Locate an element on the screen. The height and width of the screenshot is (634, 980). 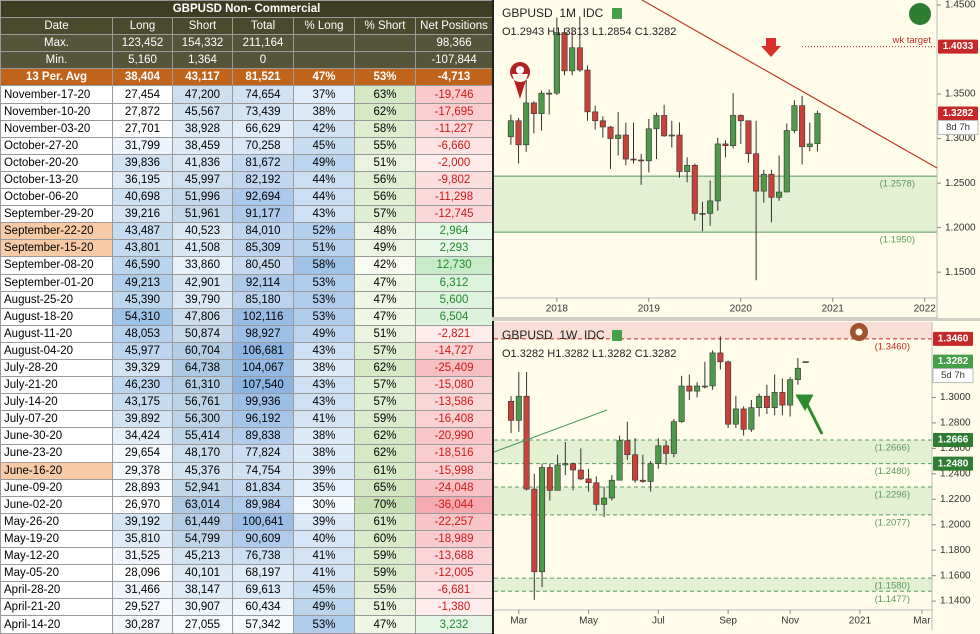
value-cell: 2,293 is located at coordinates (454, 248).